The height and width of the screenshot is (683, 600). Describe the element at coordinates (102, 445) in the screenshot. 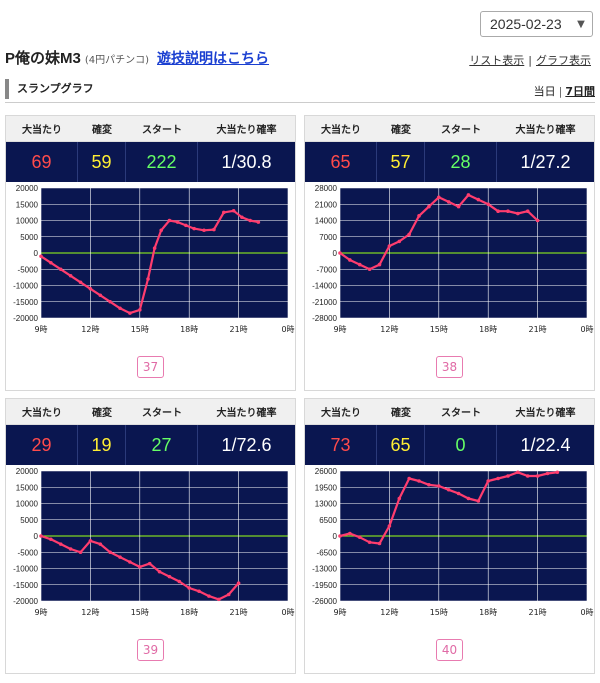

I see `kakuhen-value: 19` at that location.